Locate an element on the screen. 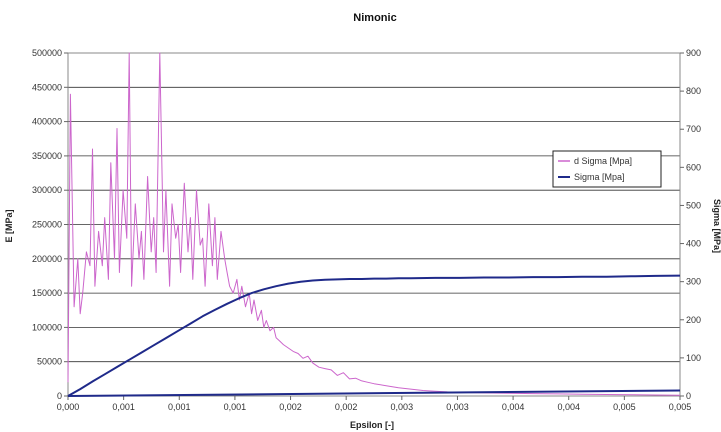 This screenshot has height=432, width=721. legend-label-d-sigma: d Sigma [Mpa] is located at coordinates (603, 161).